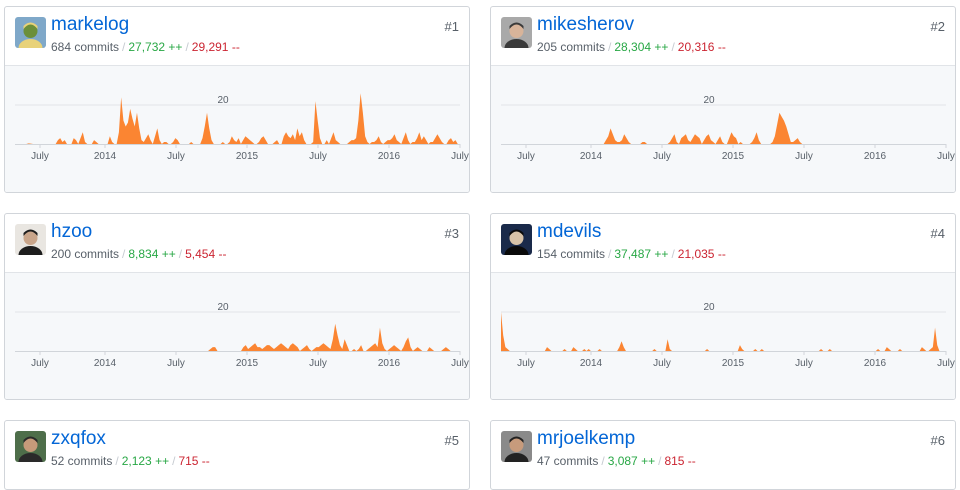  I want to click on commit-count: 200 commits, so click(85, 254).